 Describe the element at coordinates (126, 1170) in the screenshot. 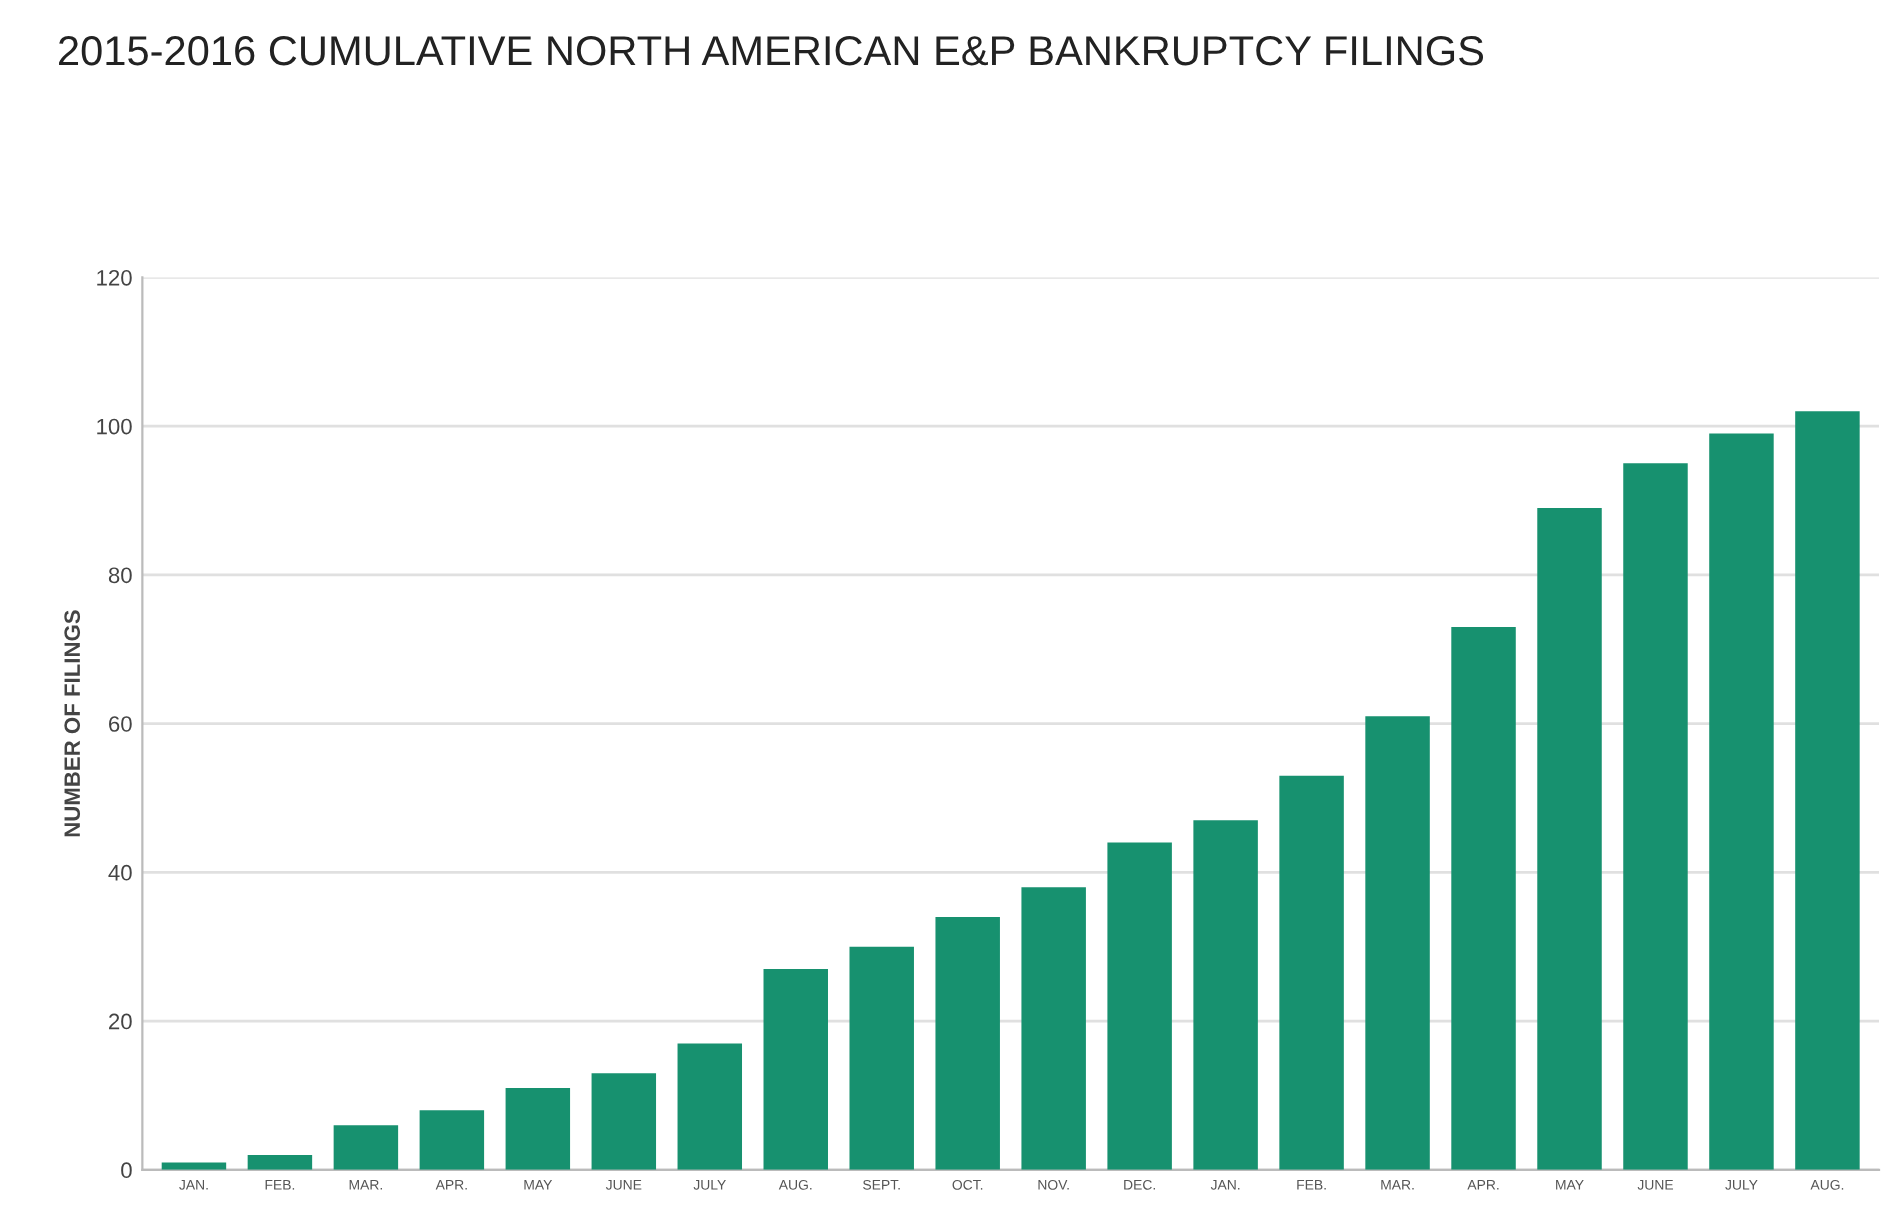

I see `y-tick-label: 0` at that location.